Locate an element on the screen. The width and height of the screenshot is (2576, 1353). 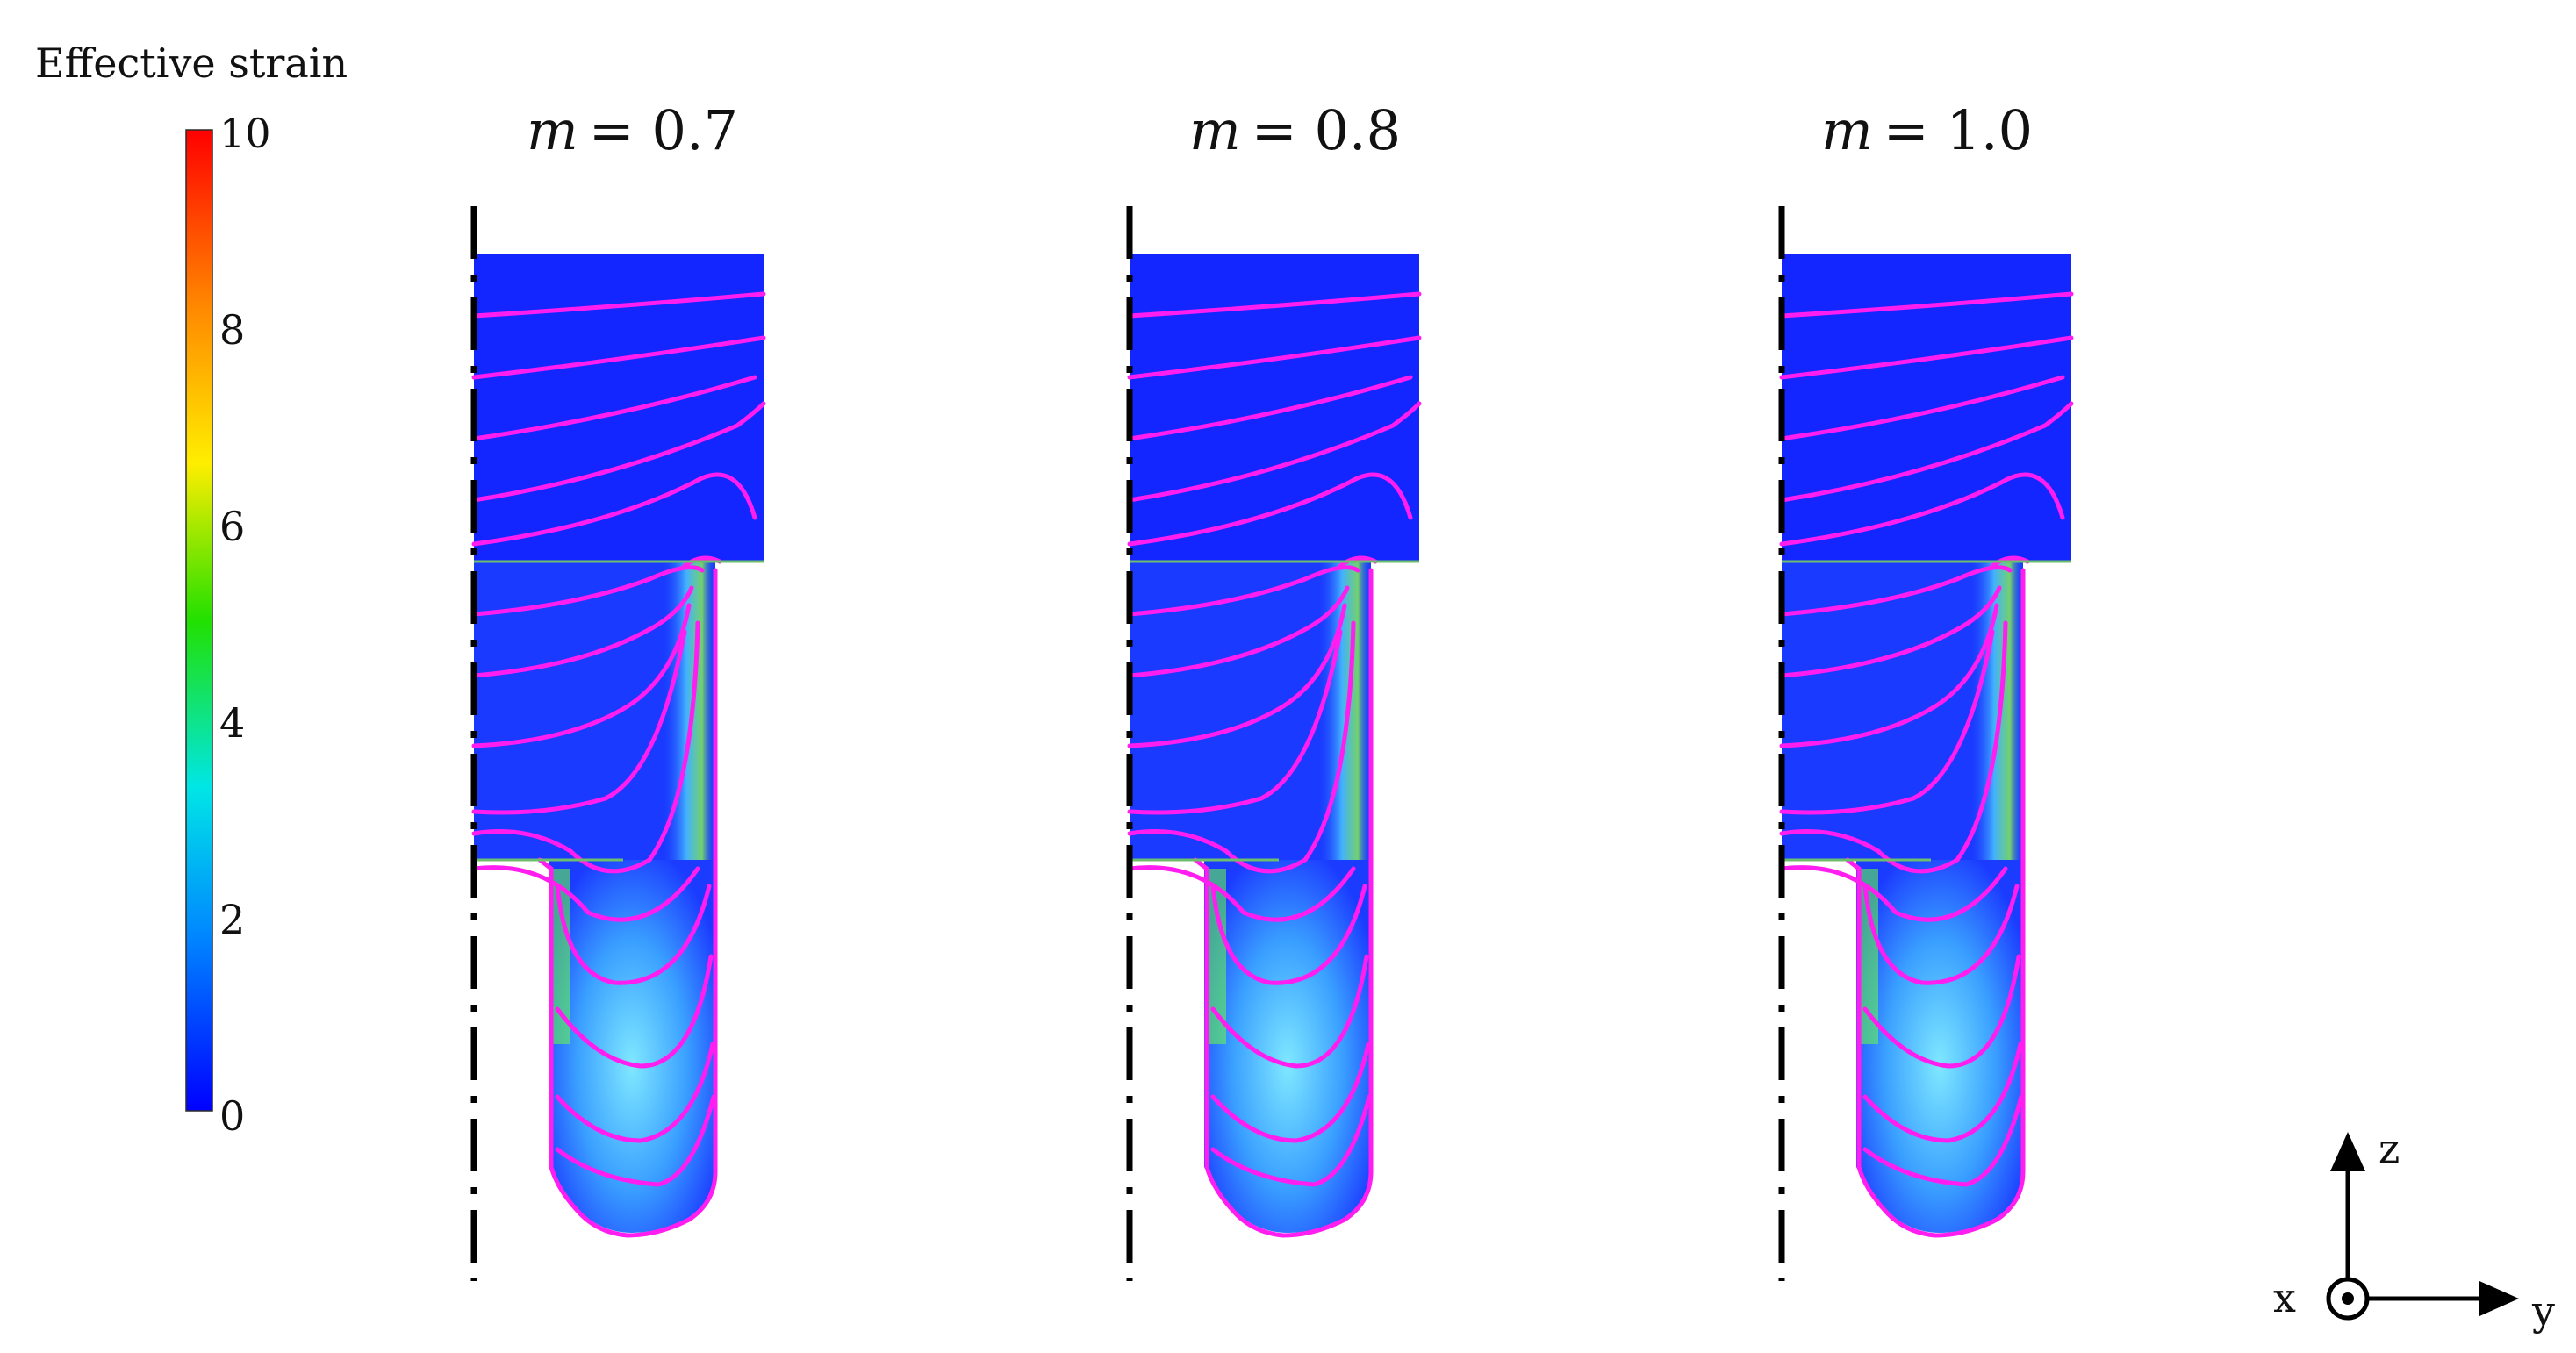
strain-field-m10 is located at coordinates (1926, 744).